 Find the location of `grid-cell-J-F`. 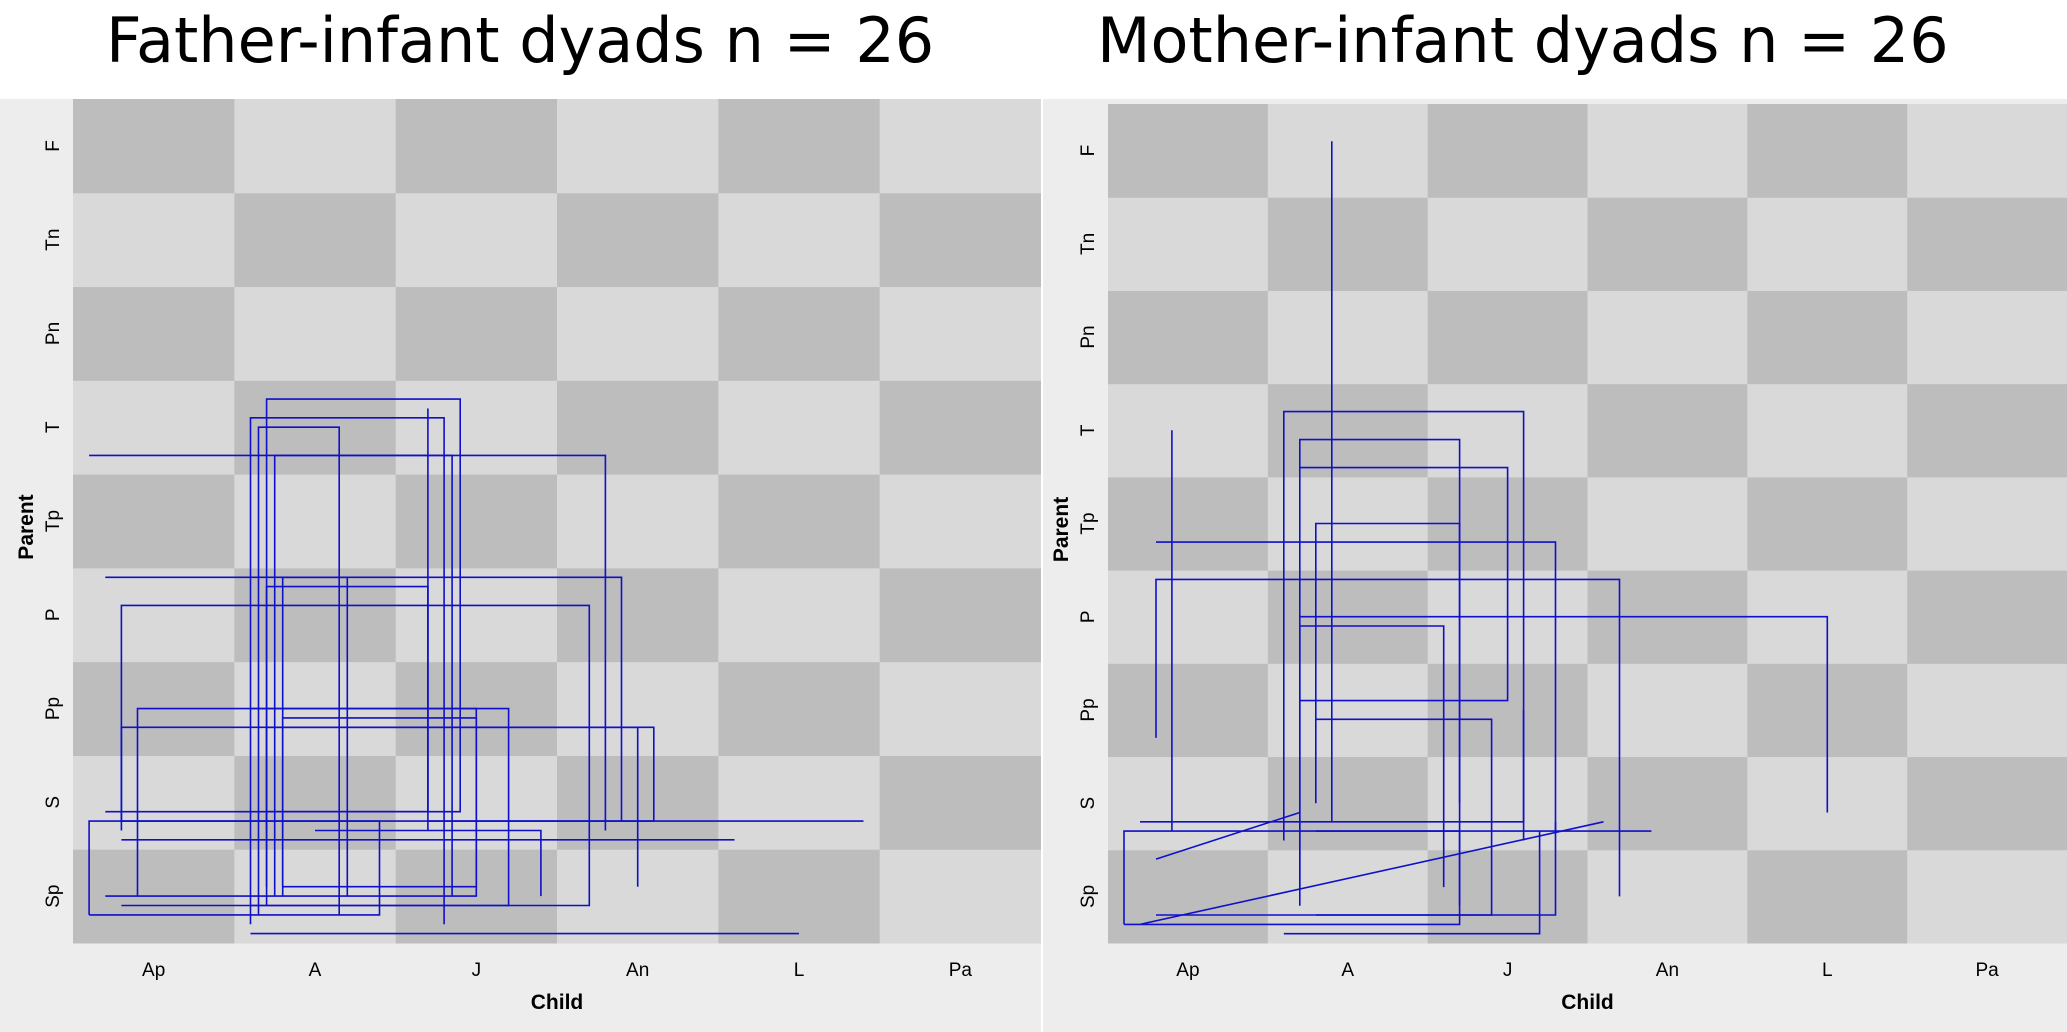

grid-cell-J-F is located at coordinates (476, 146).